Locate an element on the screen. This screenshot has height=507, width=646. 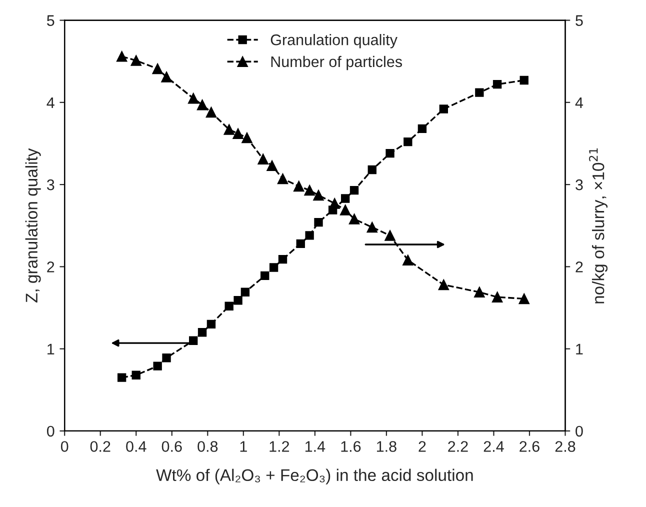
y2-tick-label: 0 is located at coordinates (579, 431).